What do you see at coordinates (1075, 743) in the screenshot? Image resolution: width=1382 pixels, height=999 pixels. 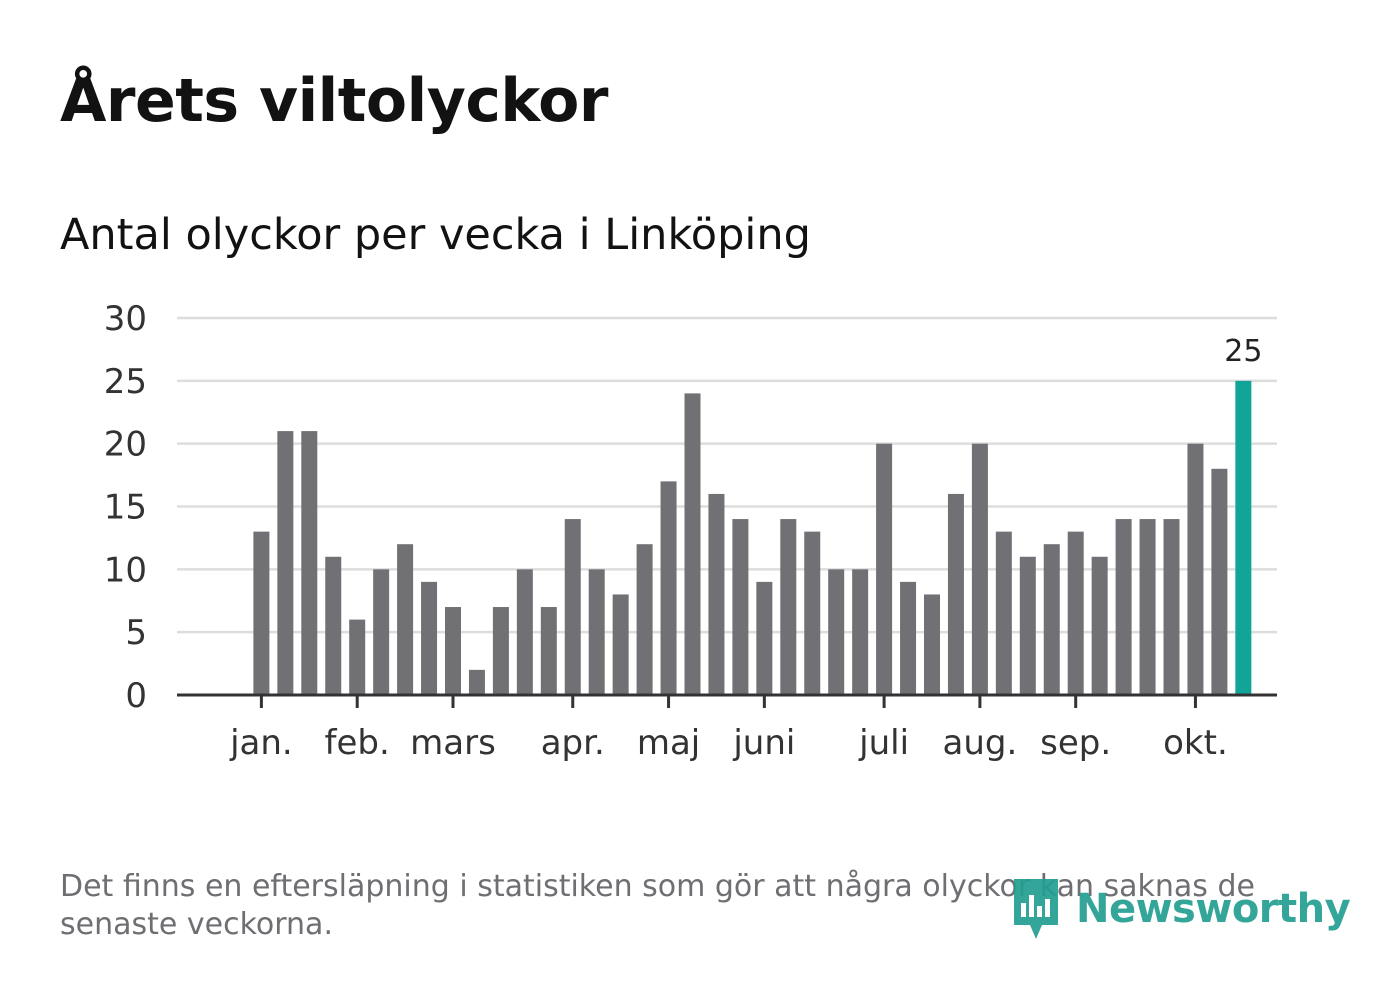 I see `month-label: sep.` at bounding box center [1075, 743].